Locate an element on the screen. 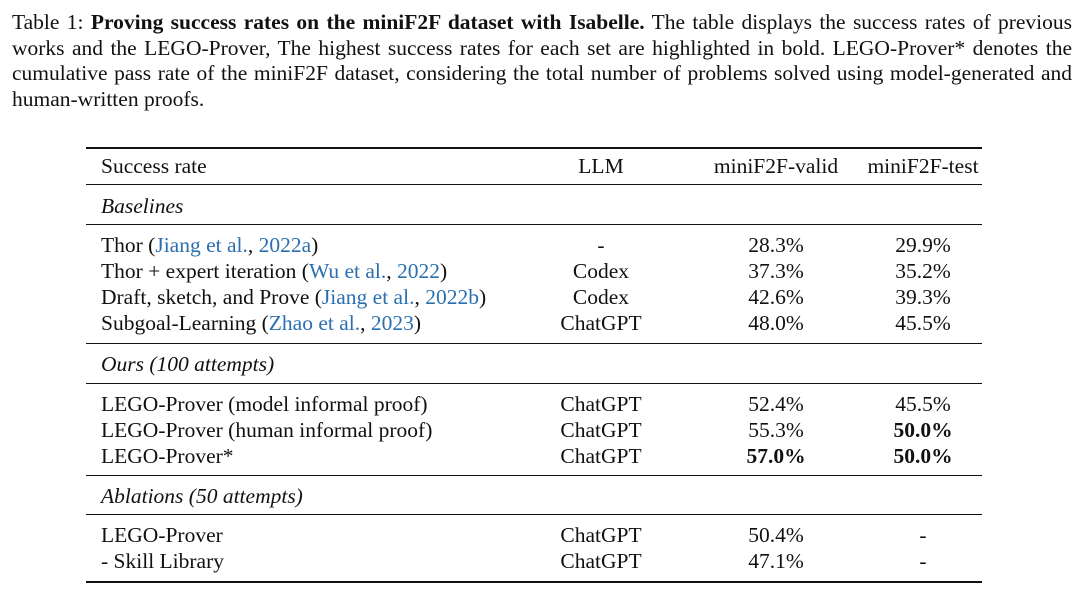 The height and width of the screenshot is (602, 1080). table-row-name: Thor (Jiang et al., 2022a) is located at coordinates (210, 245).